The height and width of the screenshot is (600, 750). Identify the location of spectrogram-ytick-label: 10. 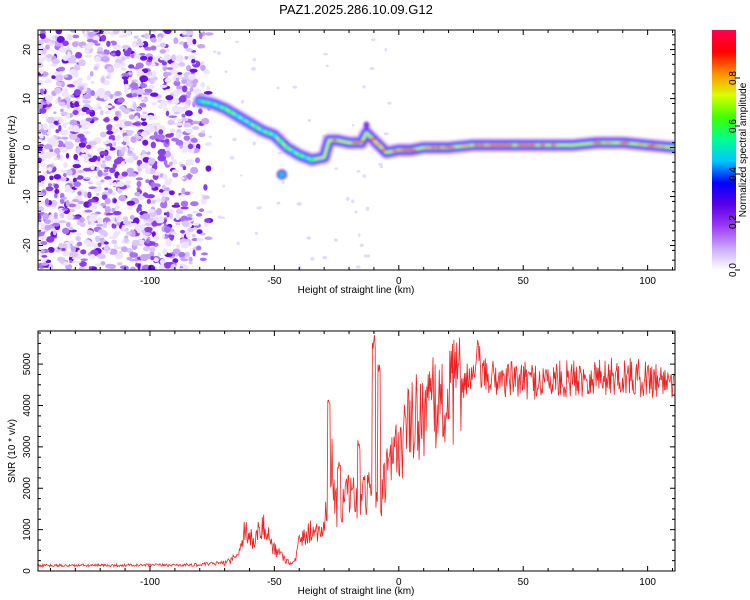
(27, 99).